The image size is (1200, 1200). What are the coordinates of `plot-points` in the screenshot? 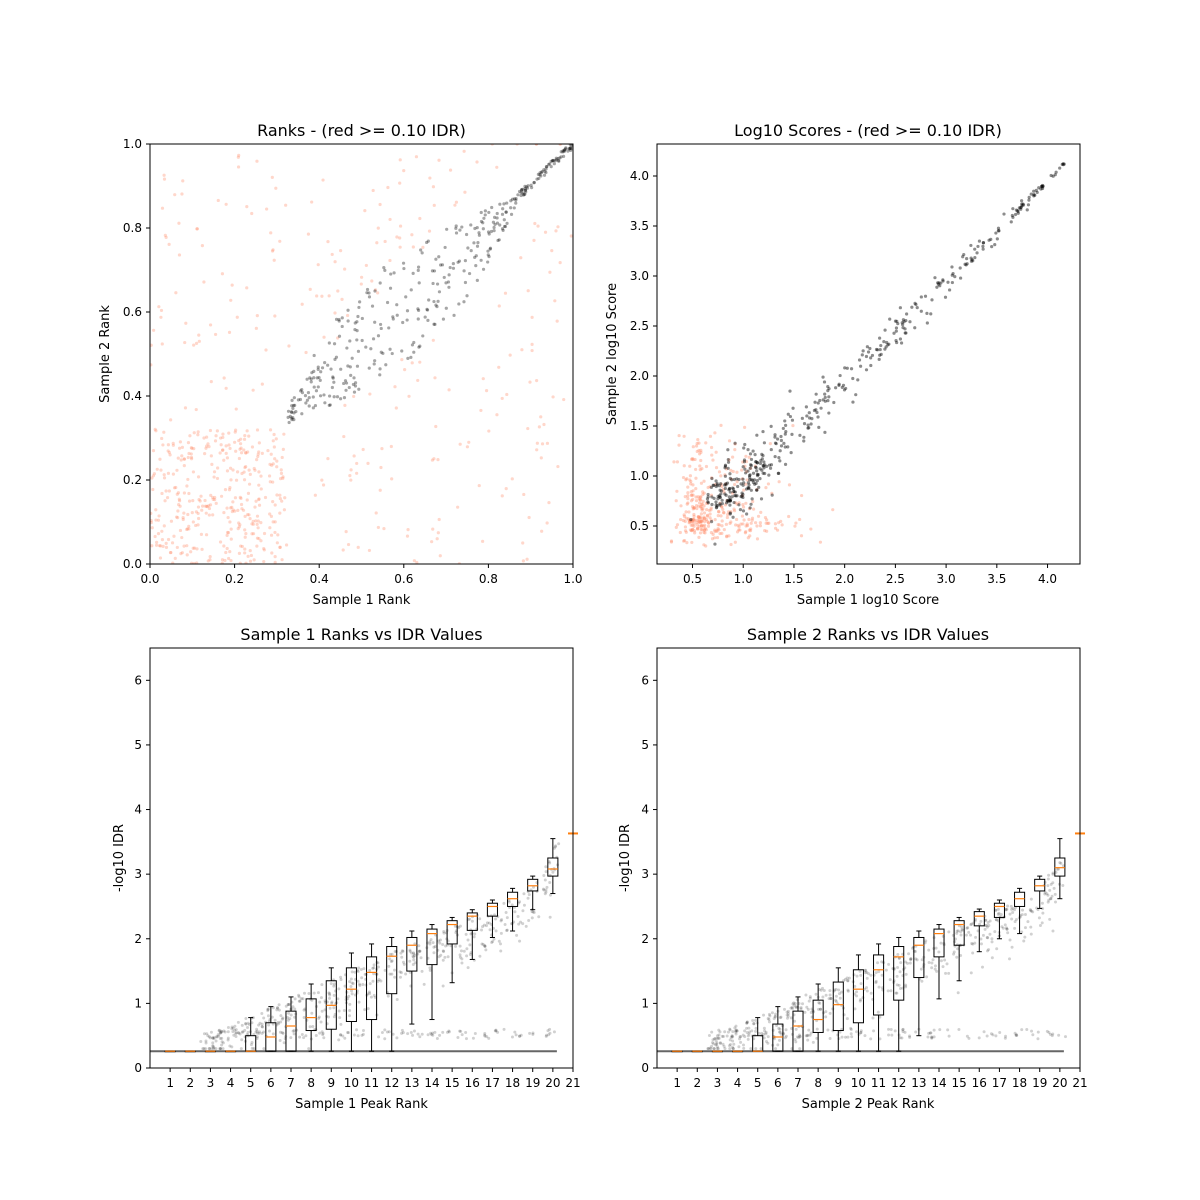 It's located at (361, 354).